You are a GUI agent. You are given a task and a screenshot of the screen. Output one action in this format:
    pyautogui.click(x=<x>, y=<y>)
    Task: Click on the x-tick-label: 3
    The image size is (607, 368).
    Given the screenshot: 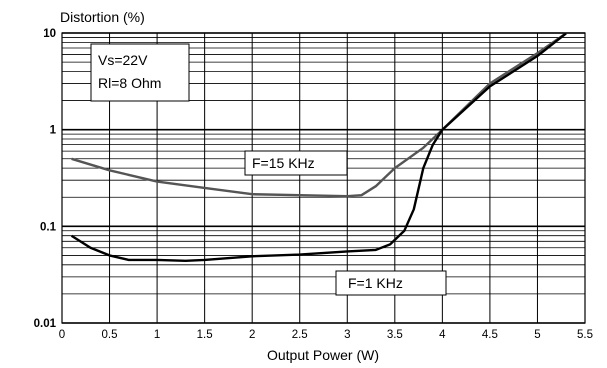 What is the action you would take?
    pyautogui.click(x=347, y=335)
    